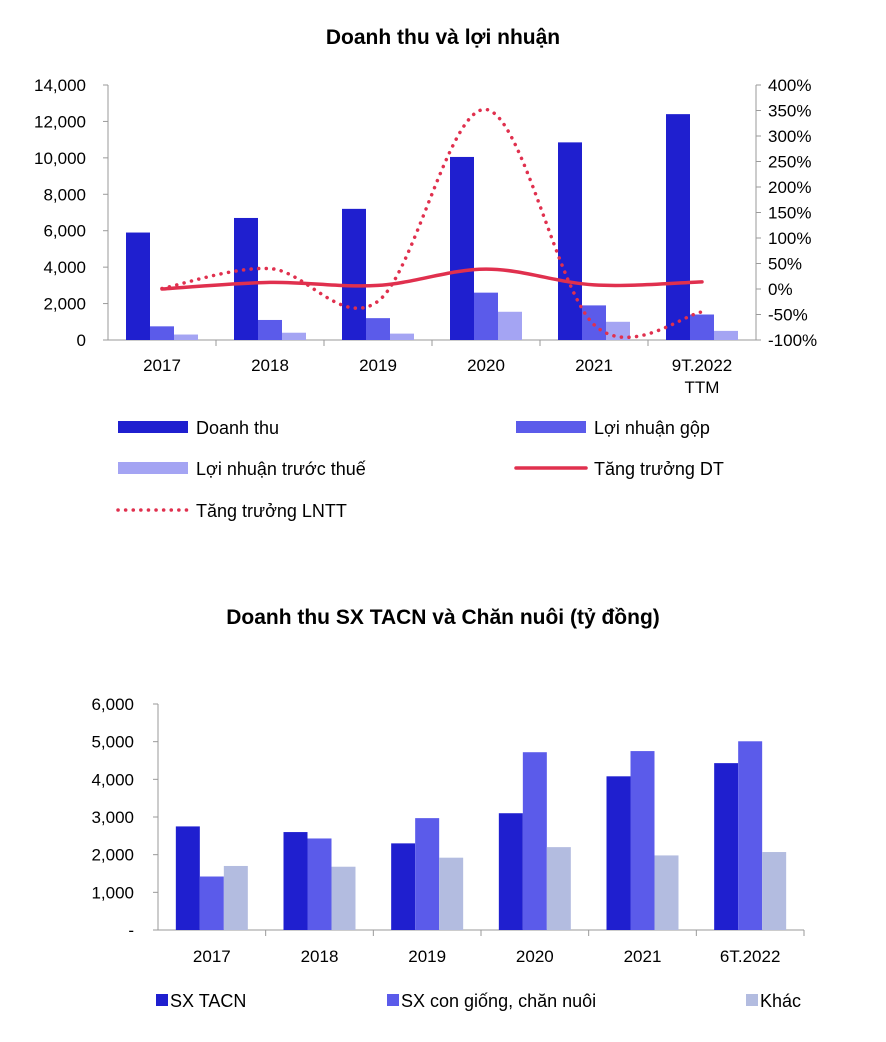  I want to click on legend-label: Lợi nhuận trước thuế, so click(281, 469).